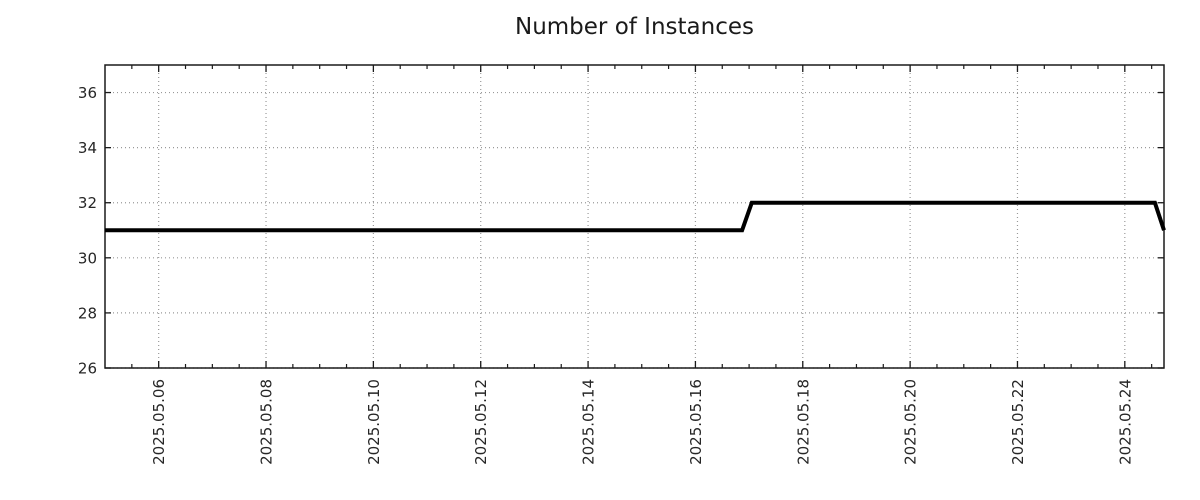 This screenshot has width=1200, height=500. Describe the element at coordinates (634, 27) in the screenshot. I see `chart-title: Number of Instances` at that location.